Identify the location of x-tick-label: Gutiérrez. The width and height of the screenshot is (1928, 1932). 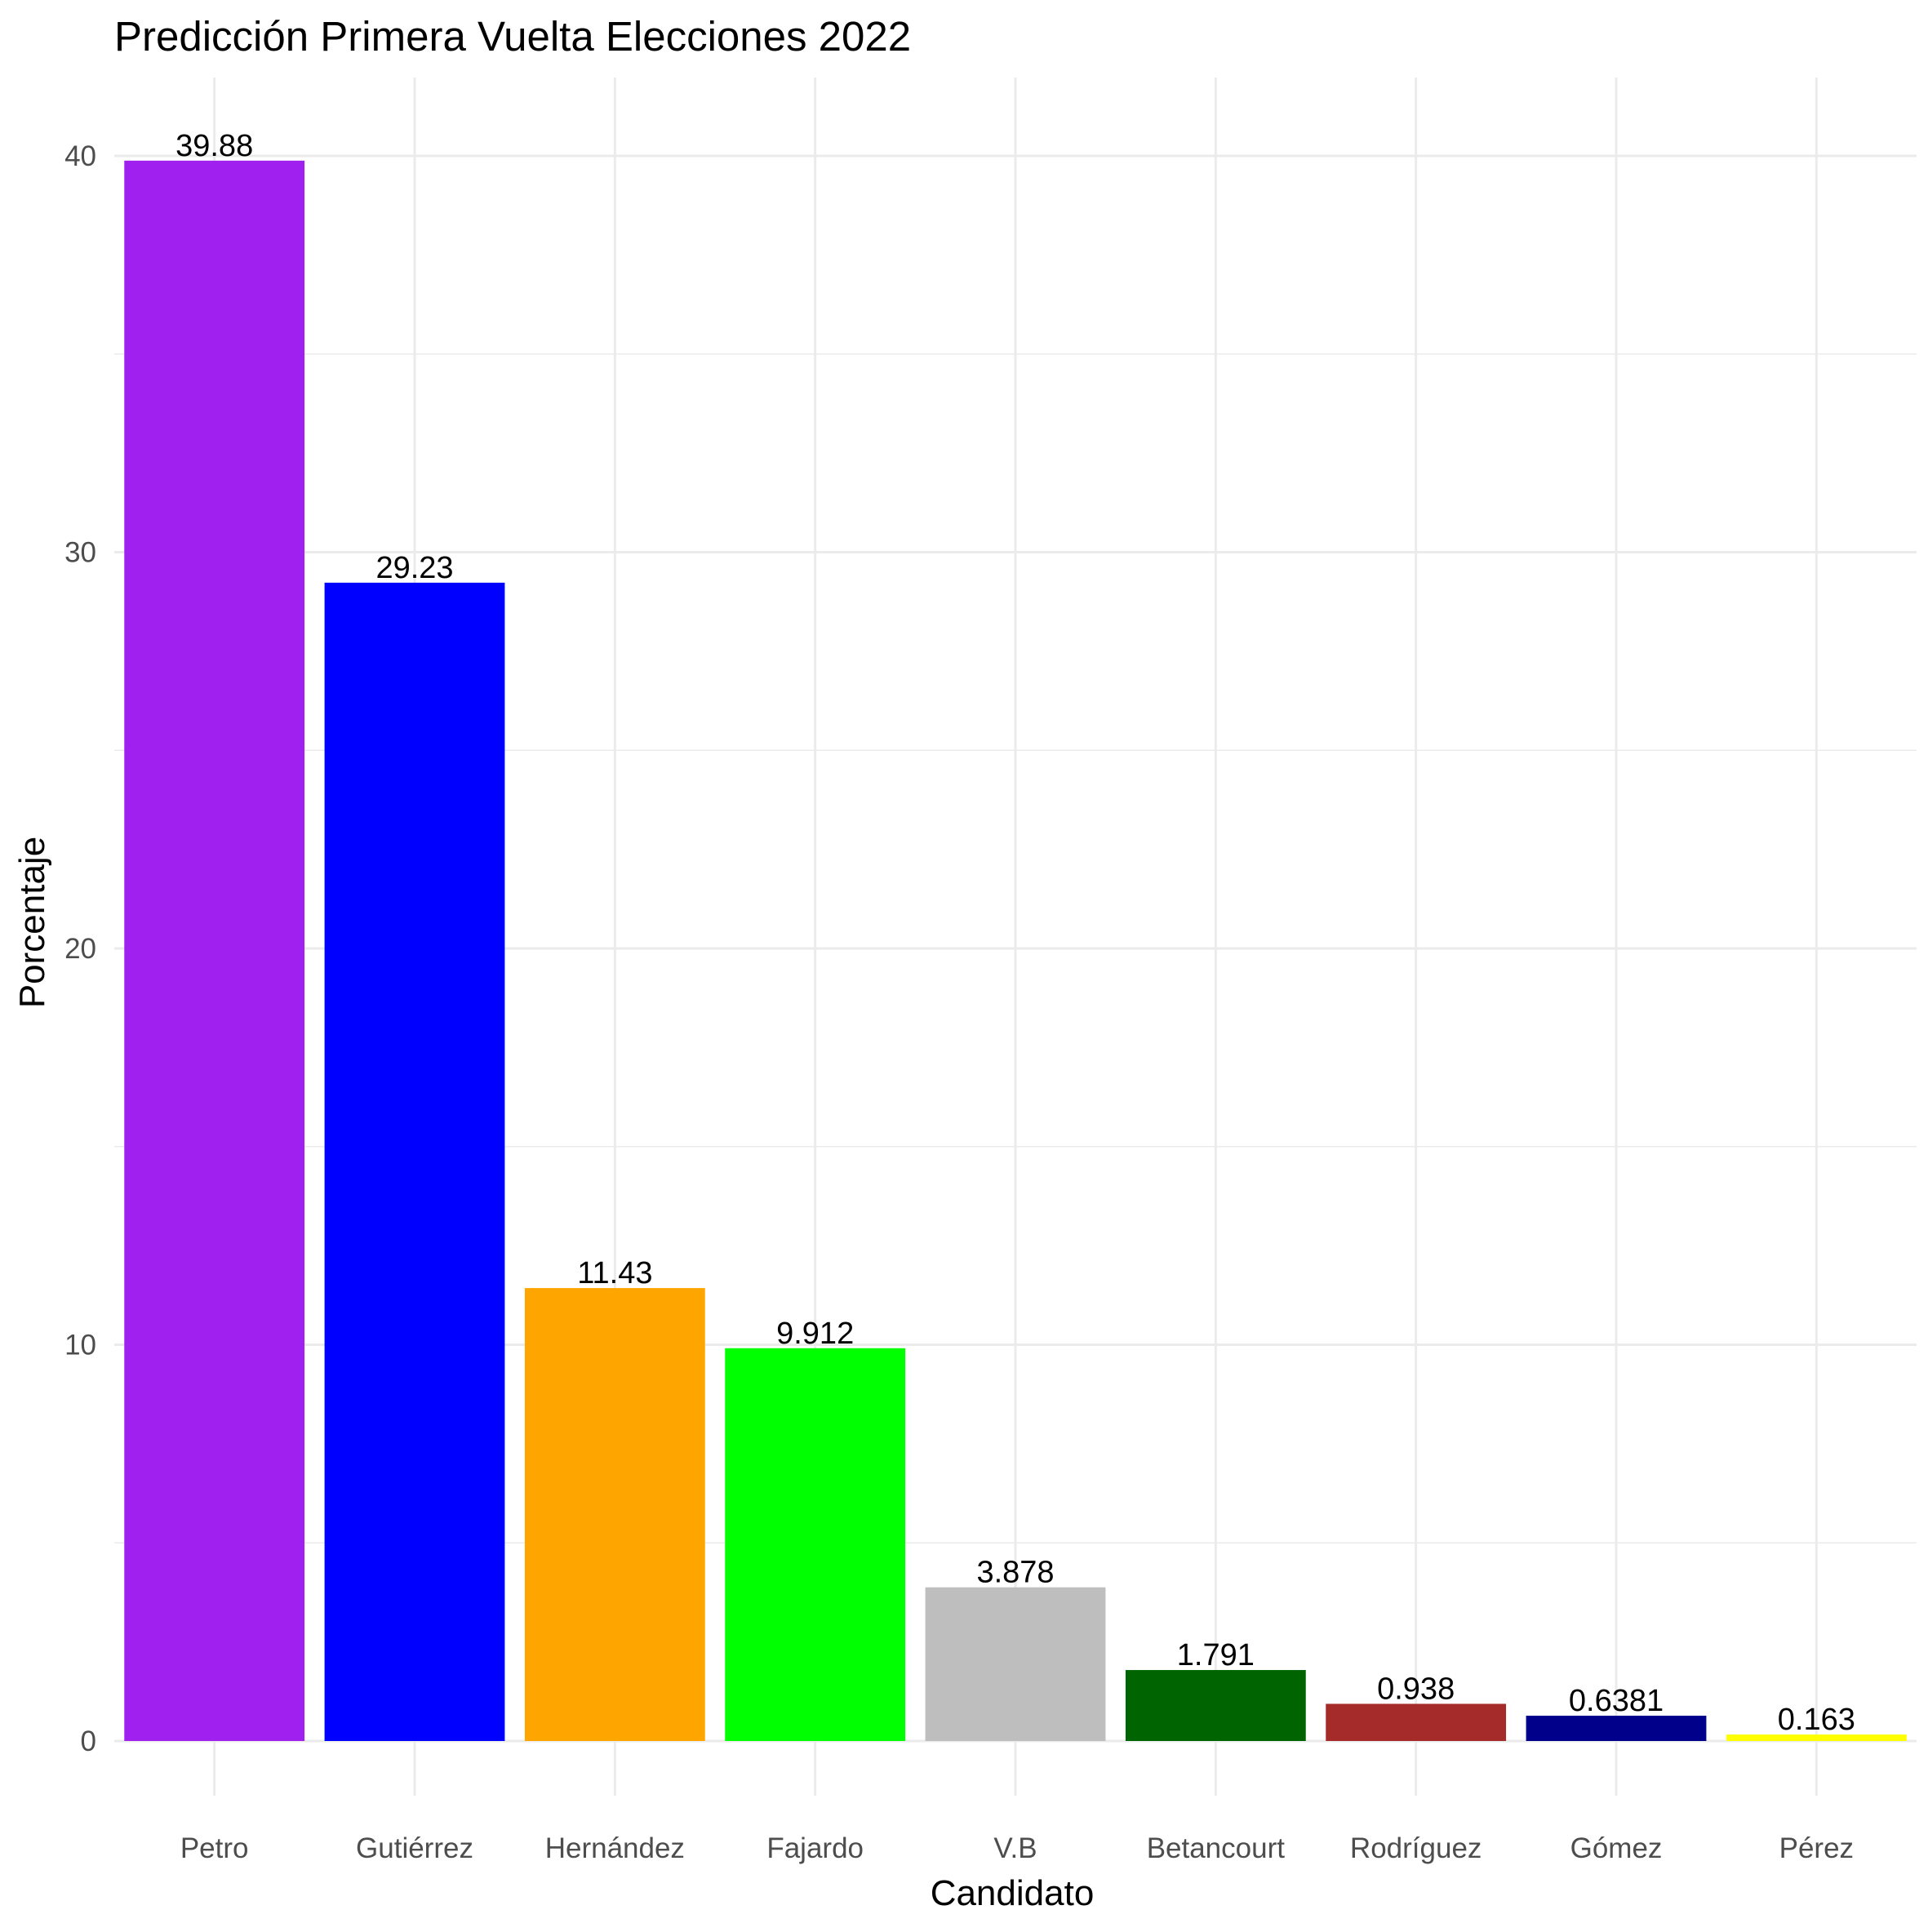
(414, 1848).